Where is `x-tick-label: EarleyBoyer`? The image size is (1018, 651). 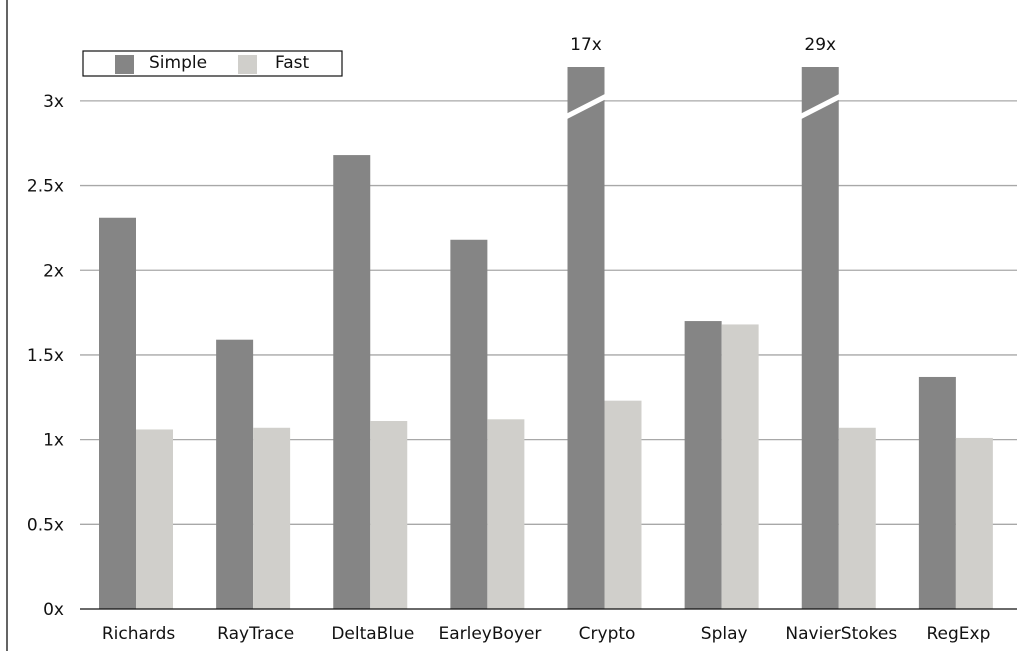
x-tick-label: EarleyBoyer is located at coordinates (489, 634).